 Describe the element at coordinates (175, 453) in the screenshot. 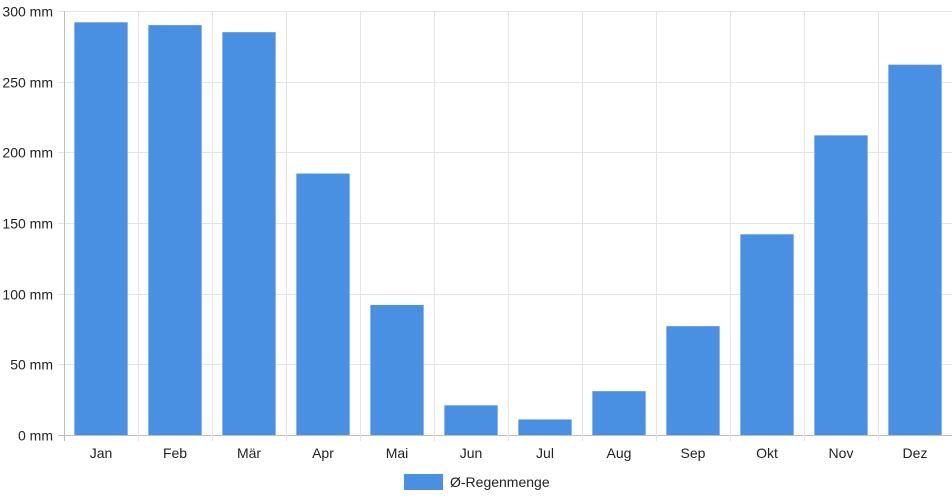

I see `x-tick-label: Feb` at that location.